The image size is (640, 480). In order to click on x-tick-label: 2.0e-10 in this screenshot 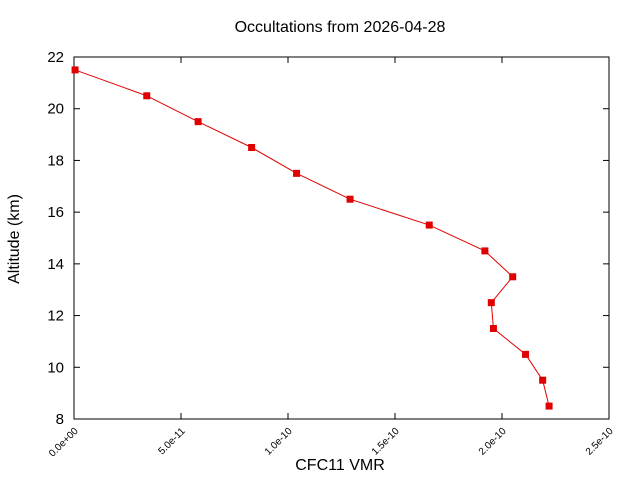, I will do `click(493, 442)`.